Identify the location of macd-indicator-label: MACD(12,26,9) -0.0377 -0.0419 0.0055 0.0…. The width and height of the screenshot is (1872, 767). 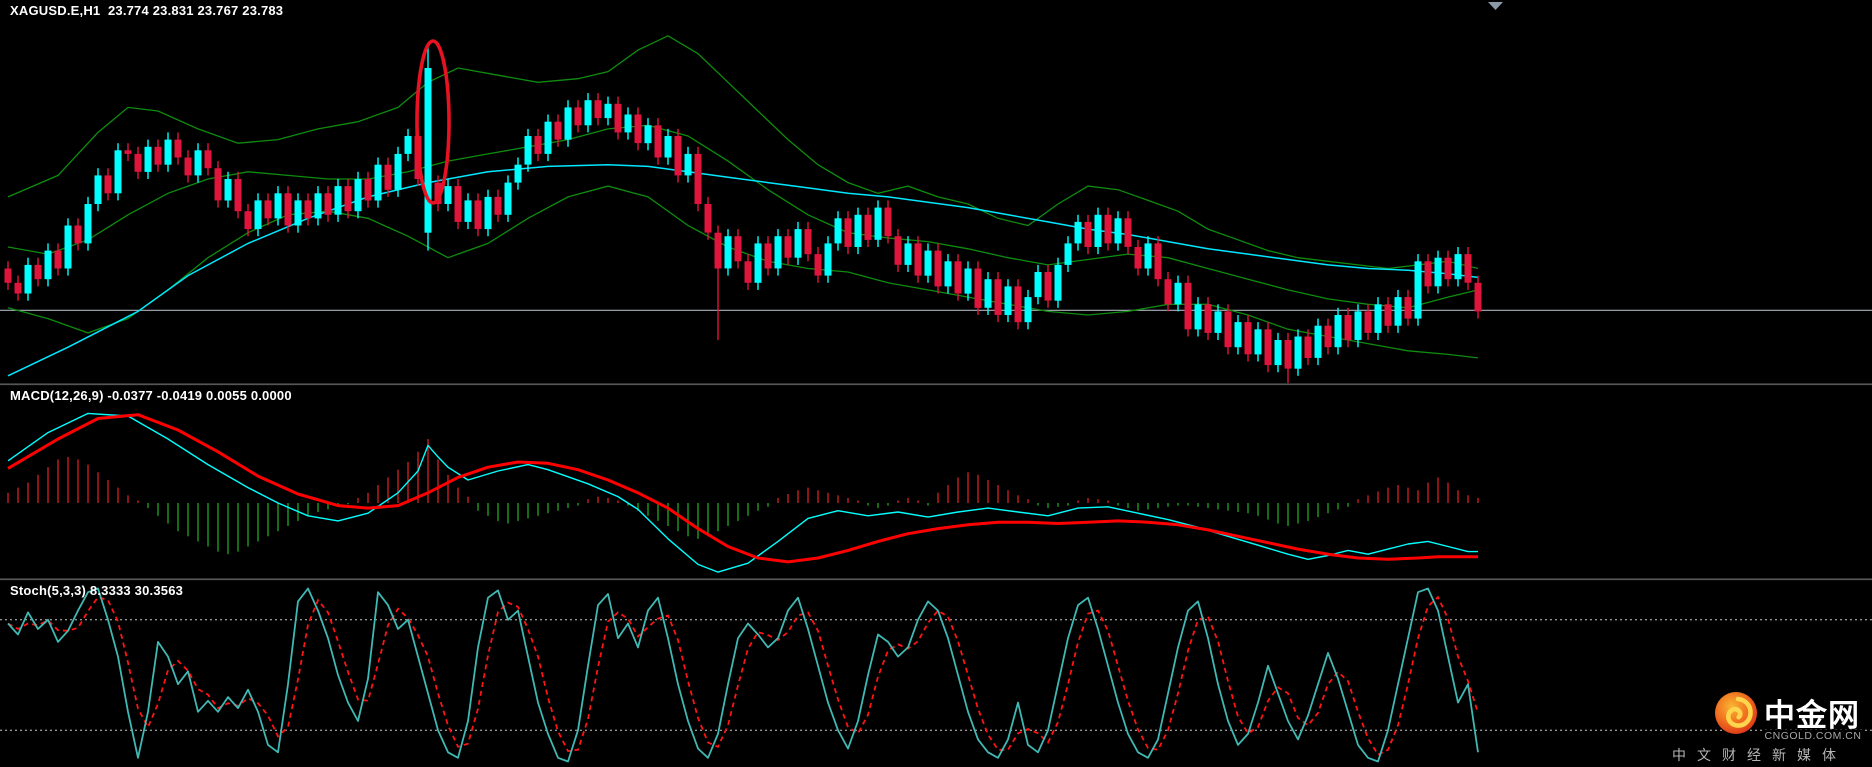
(151, 395).